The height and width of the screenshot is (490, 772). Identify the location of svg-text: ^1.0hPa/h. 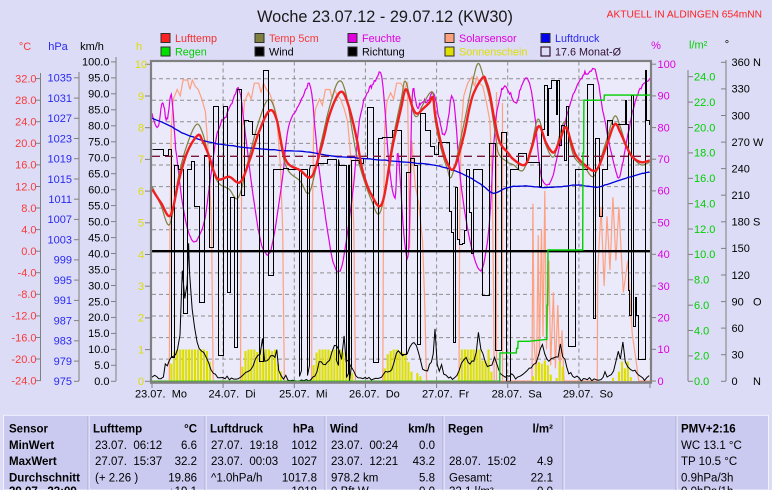
(236, 479).